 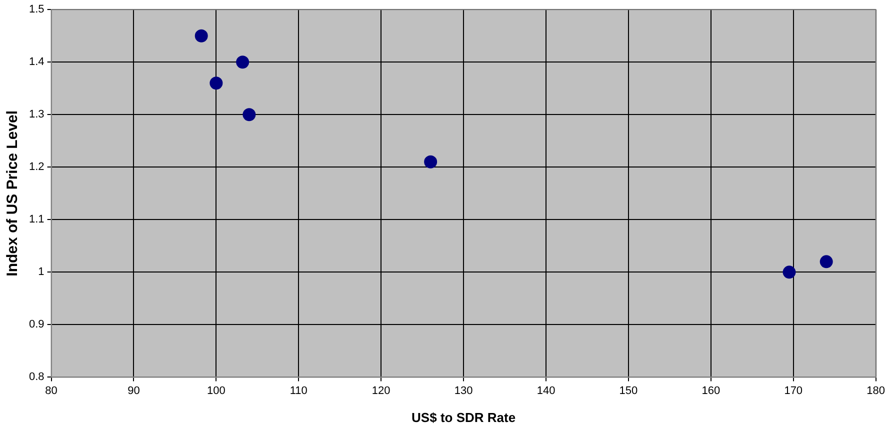 I want to click on y-tick-label: 1, so click(x=41, y=272).